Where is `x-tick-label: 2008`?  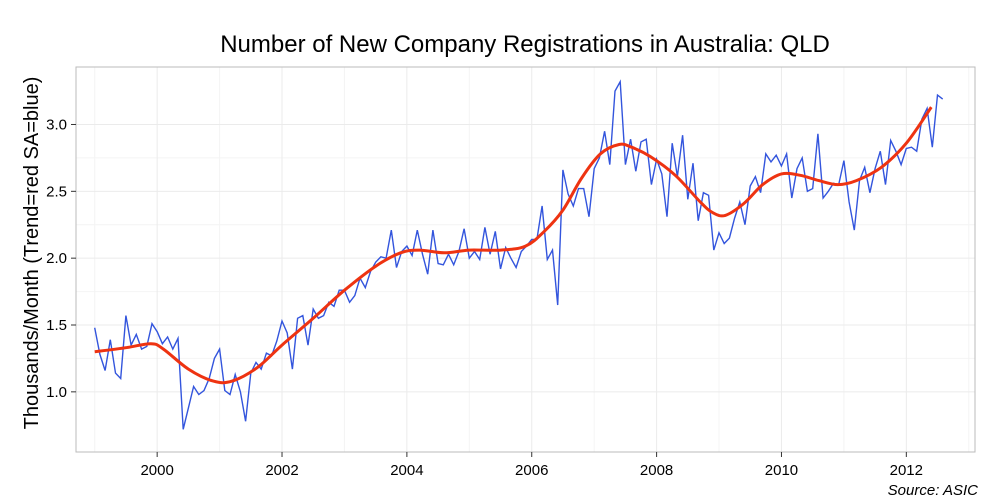 x-tick-label: 2008 is located at coordinates (656, 470).